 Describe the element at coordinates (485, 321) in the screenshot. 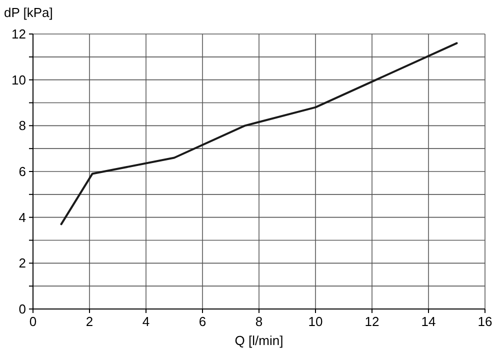

I see `x-tick-label: 16` at that location.